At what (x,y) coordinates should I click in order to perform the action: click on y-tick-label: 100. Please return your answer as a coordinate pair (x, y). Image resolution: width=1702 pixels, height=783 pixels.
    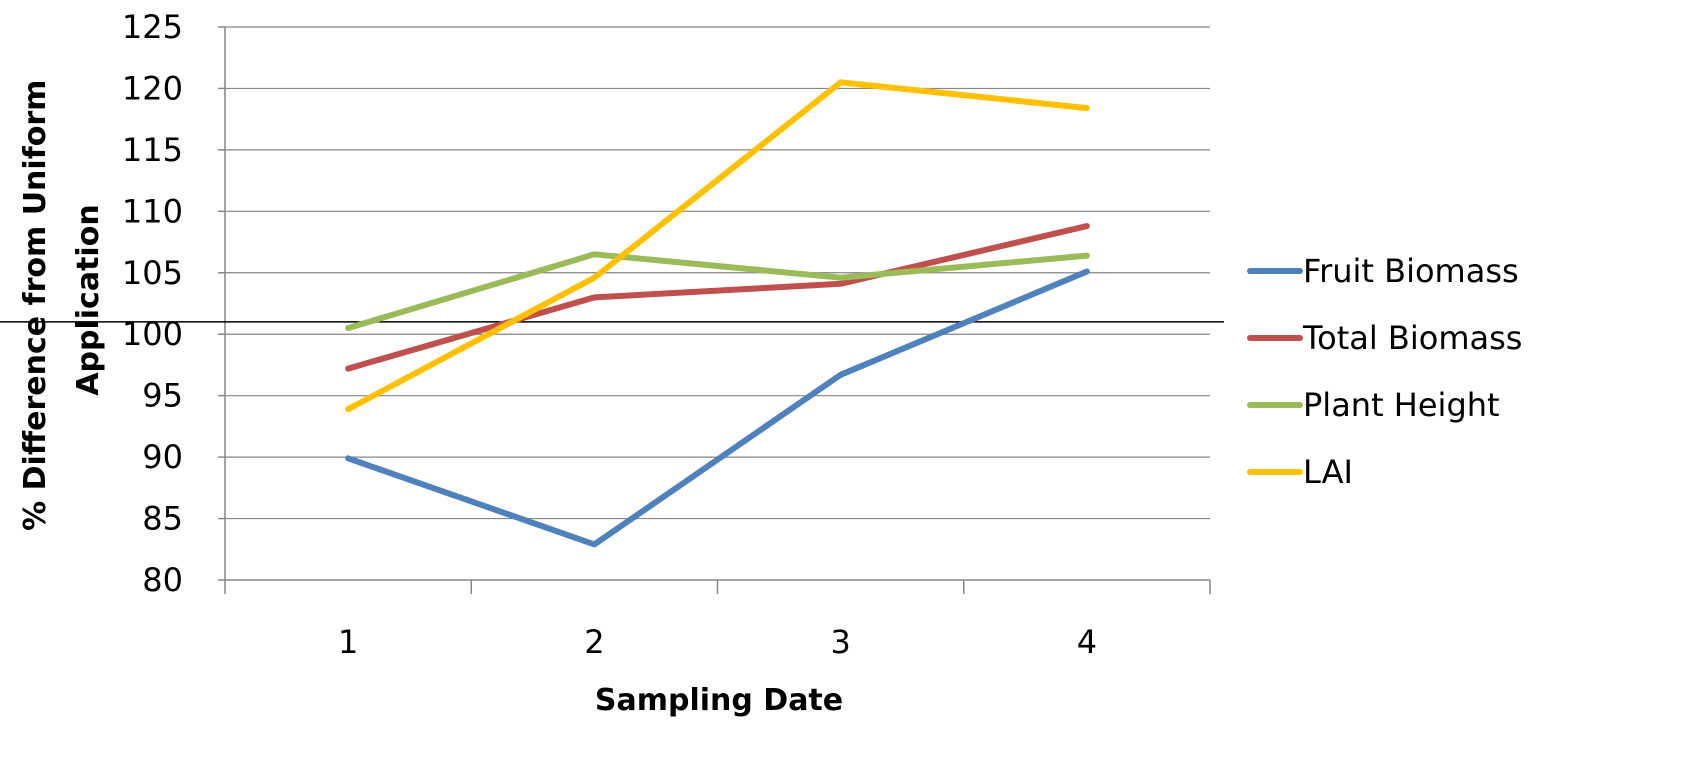
    Looking at the image, I should click on (152, 334).